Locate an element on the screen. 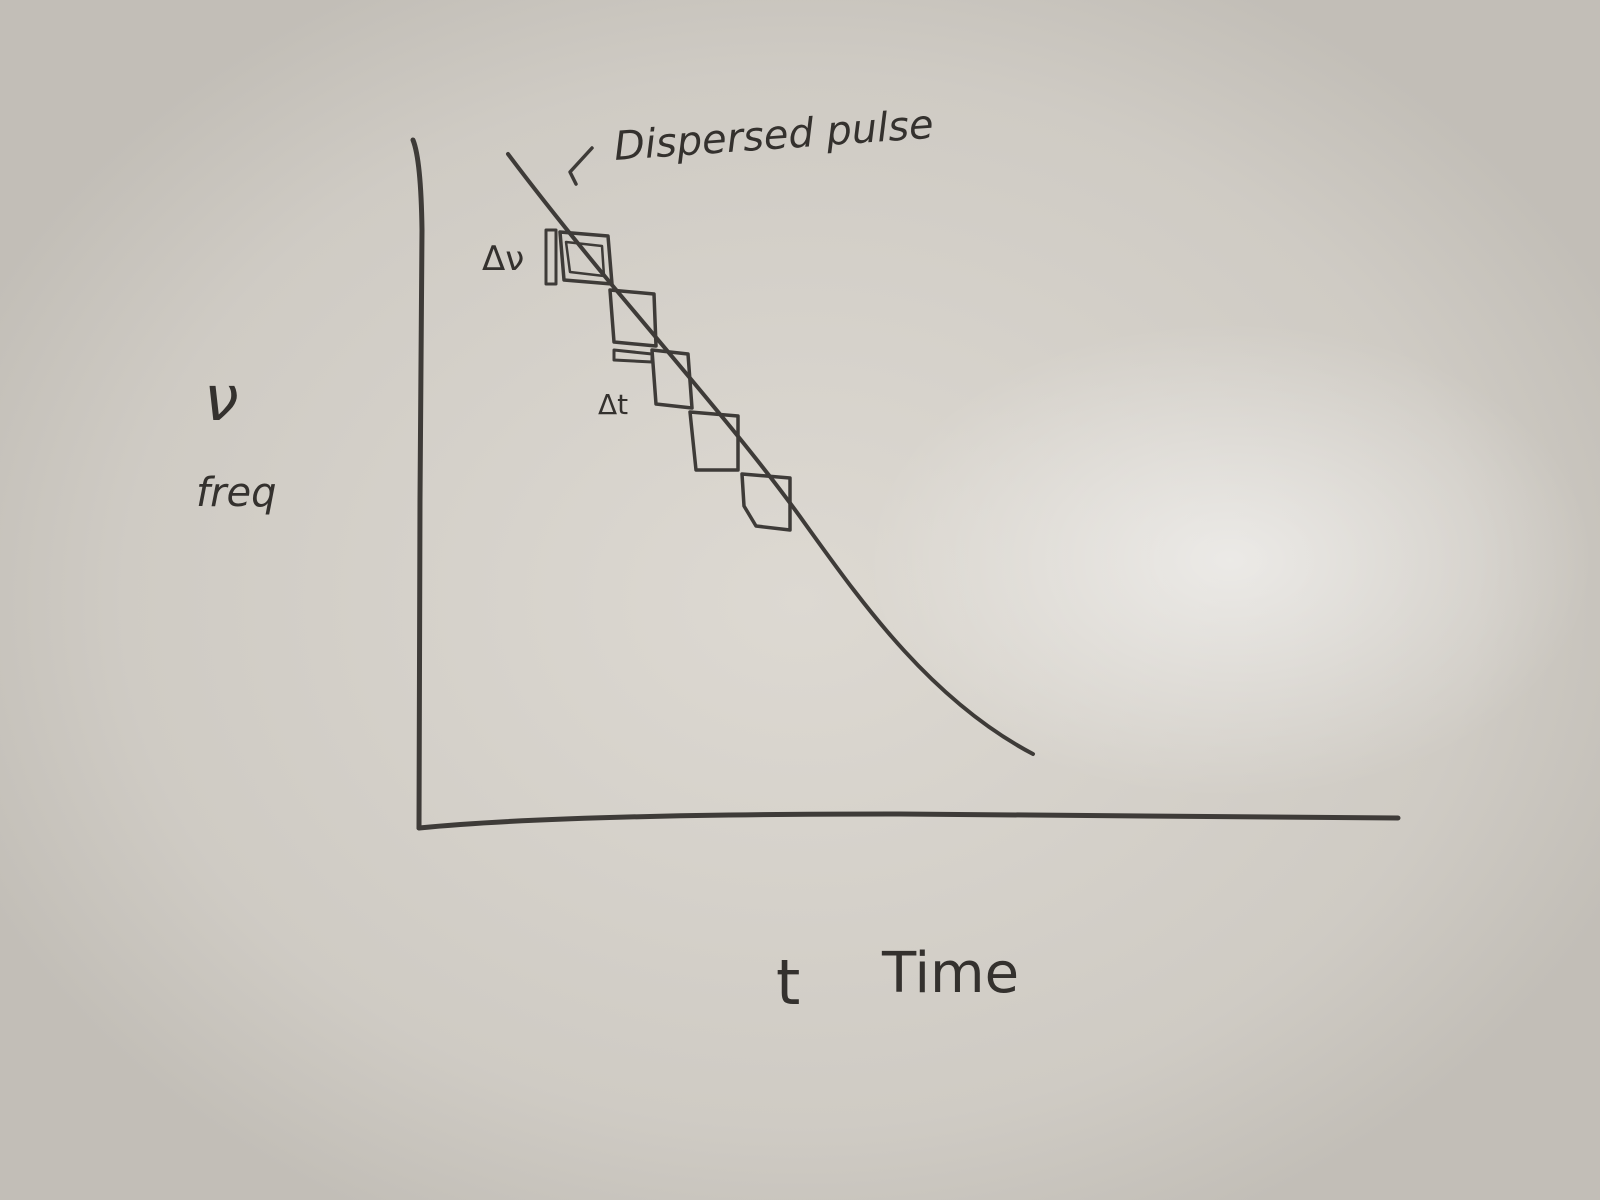 The width and height of the screenshot is (1600, 1200). freq-axis-label: freq is located at coordinates (236, 493).